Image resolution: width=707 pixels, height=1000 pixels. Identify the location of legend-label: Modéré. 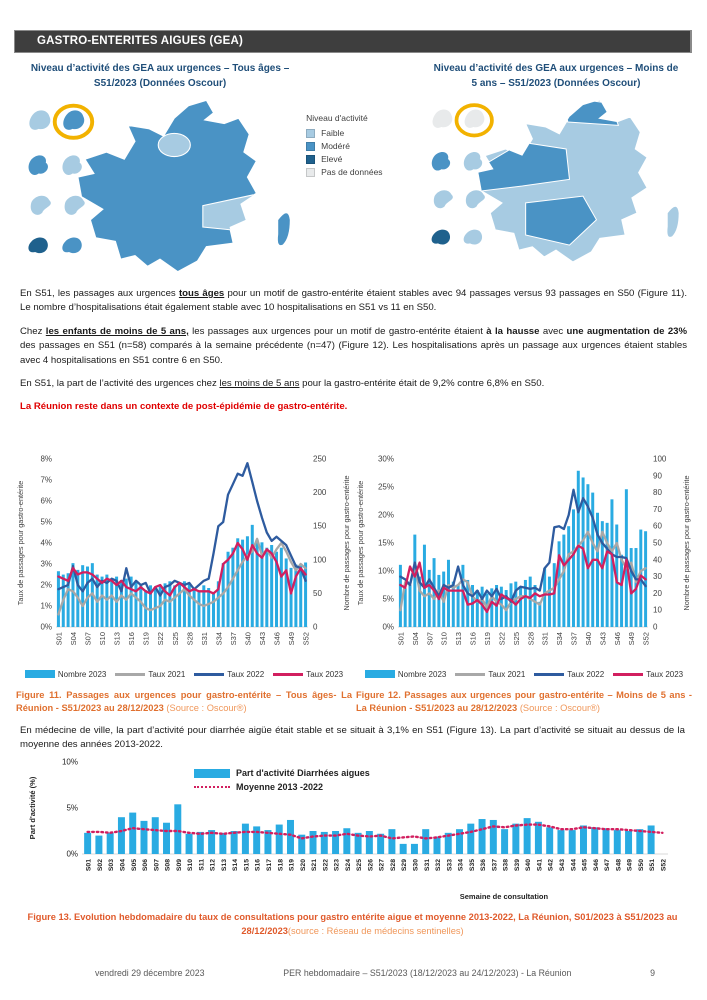
(335, 146).